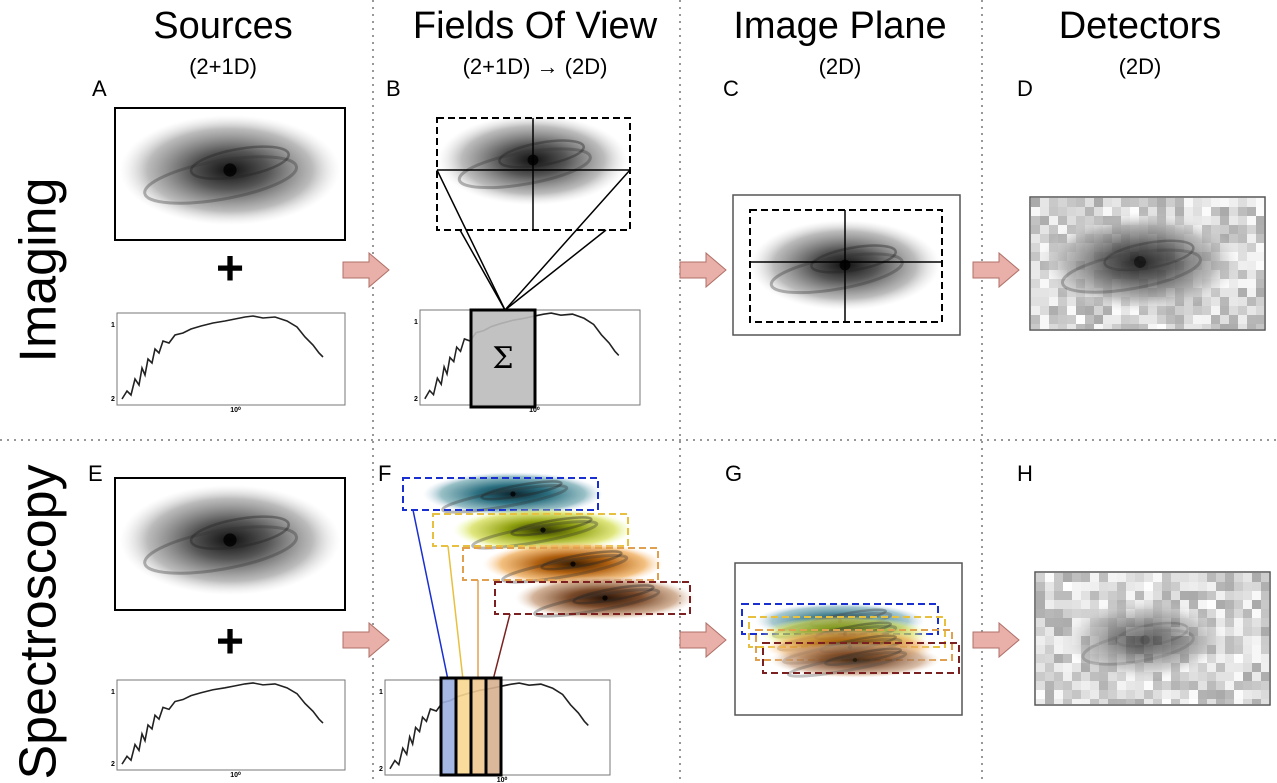  I want to click on column-subtitle: (2D), so click(1140, 66).